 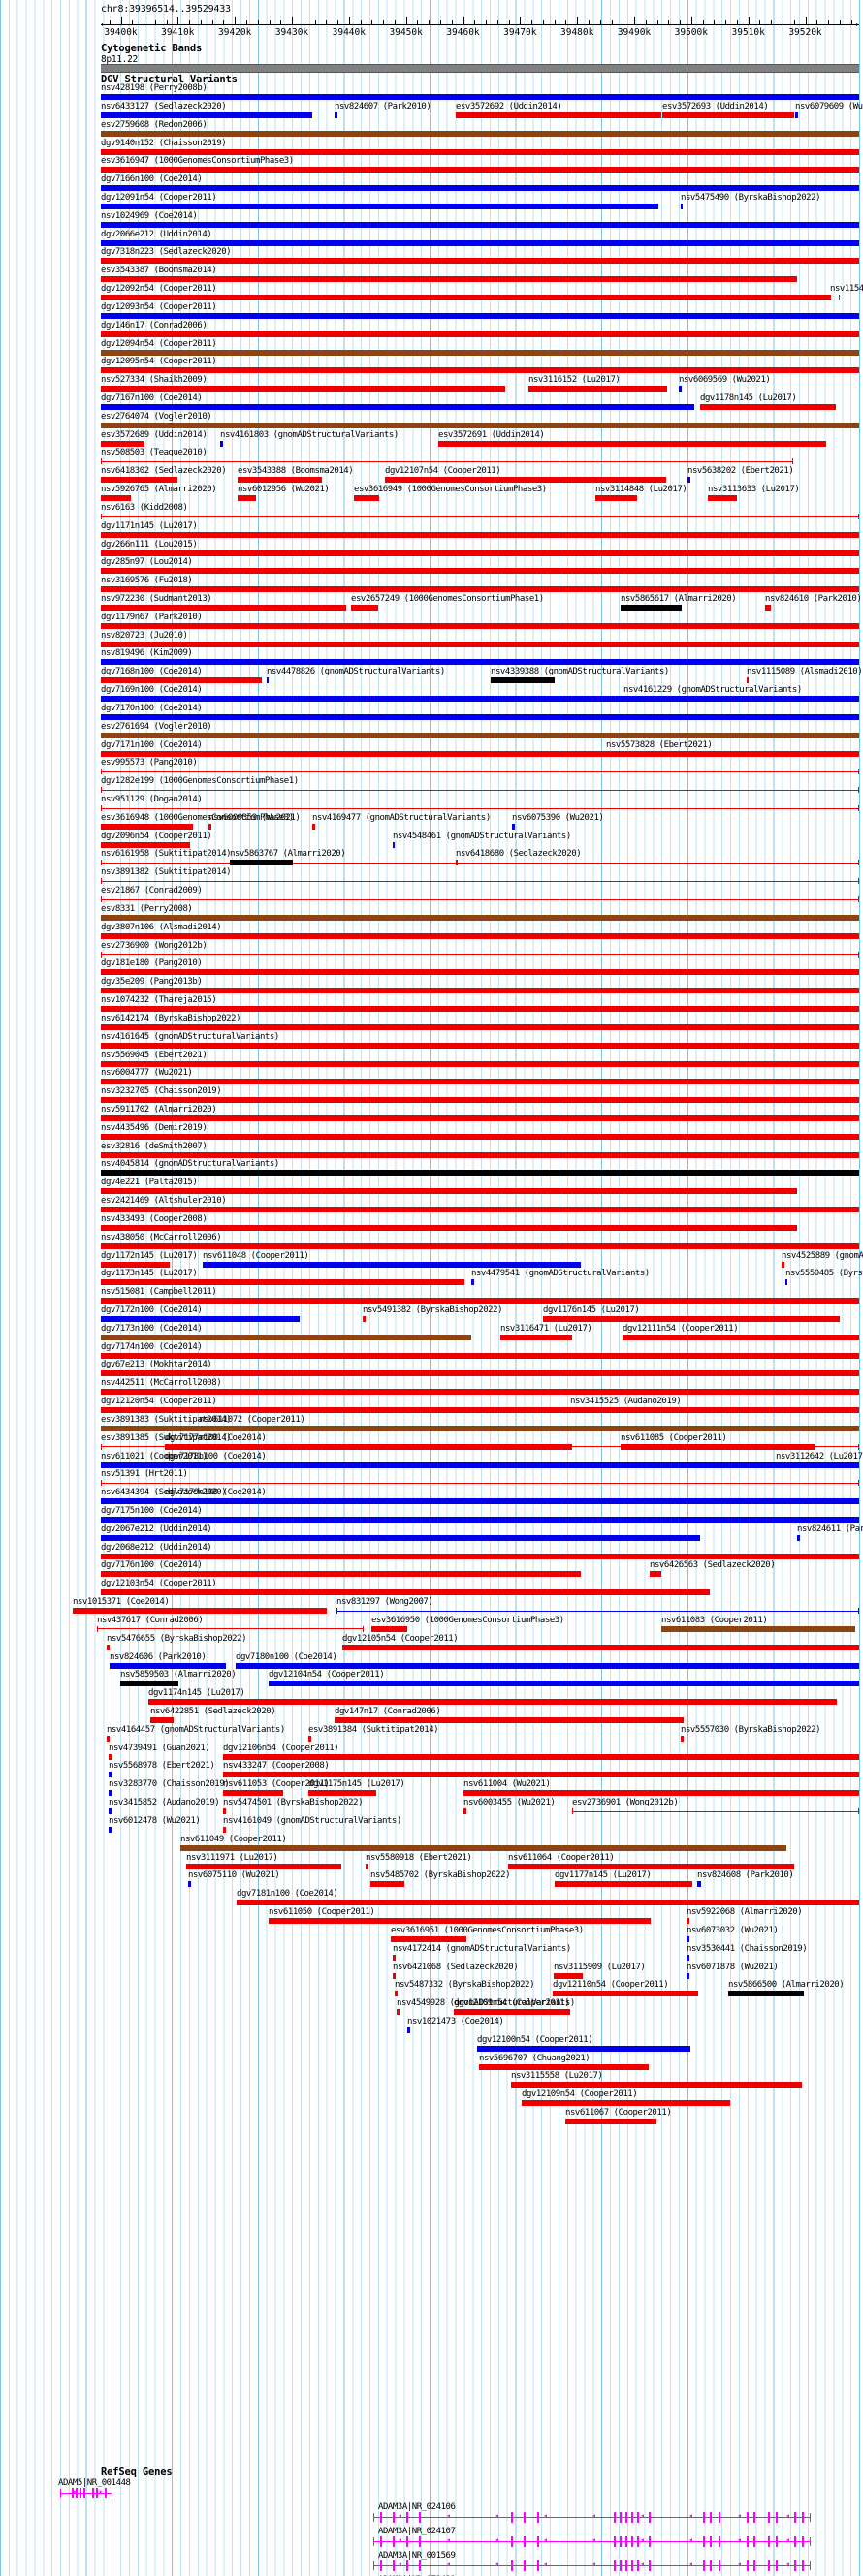 What do you see at coordinates (856, 24) in the screenshot?
I see `ruler-right-arrow: →` at bounding box center [856, 24].